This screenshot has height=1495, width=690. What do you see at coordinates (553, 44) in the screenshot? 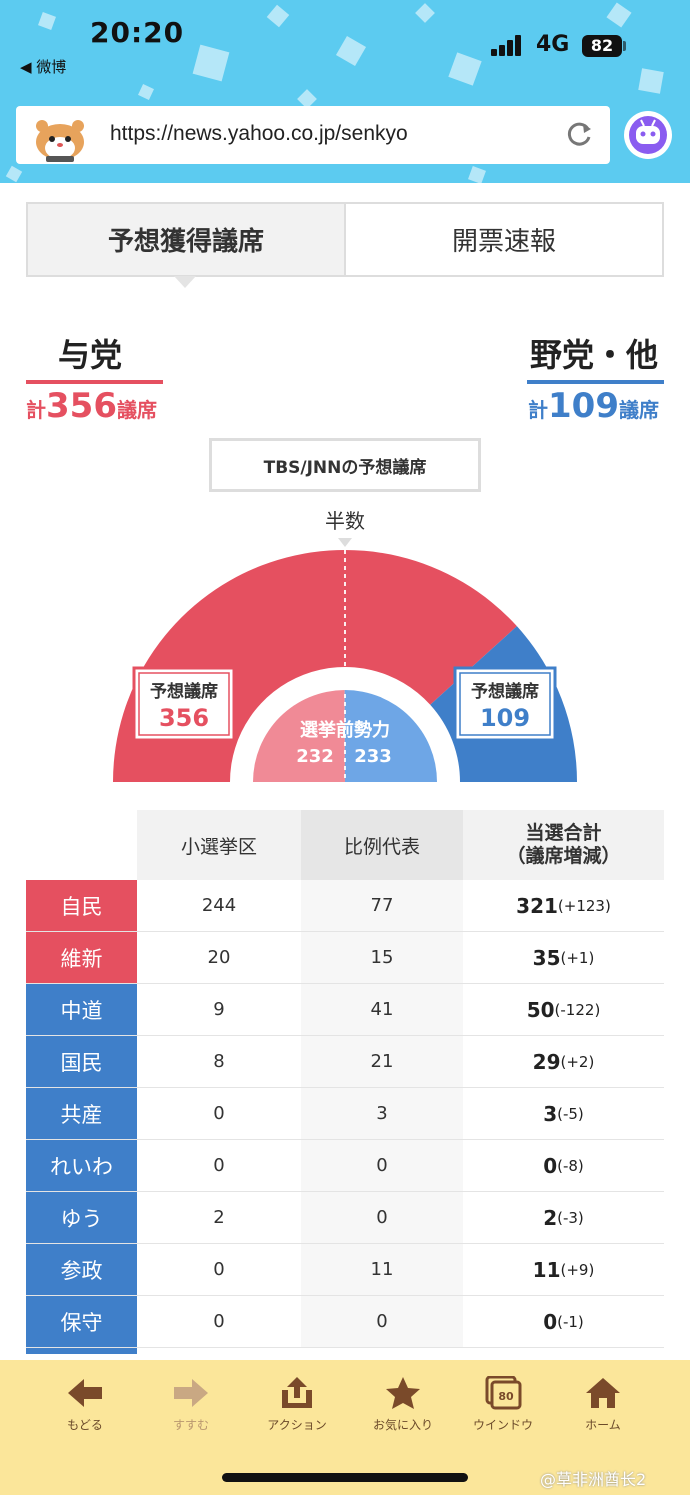
I see `network-type: 4G` at bounding box center [553, 44].